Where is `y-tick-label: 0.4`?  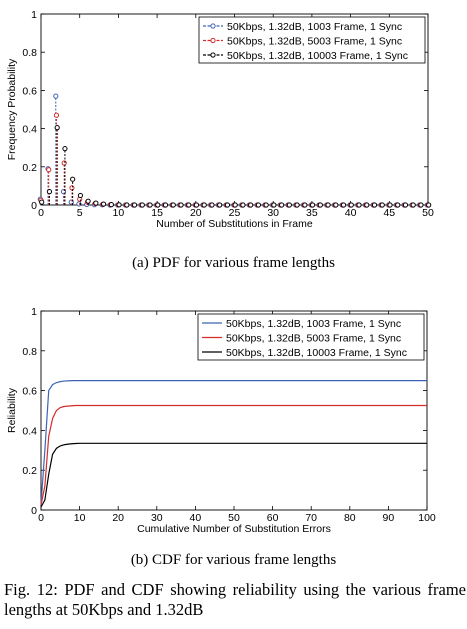
y-tick-label: 0.4 is located at coordinates (29, 130).